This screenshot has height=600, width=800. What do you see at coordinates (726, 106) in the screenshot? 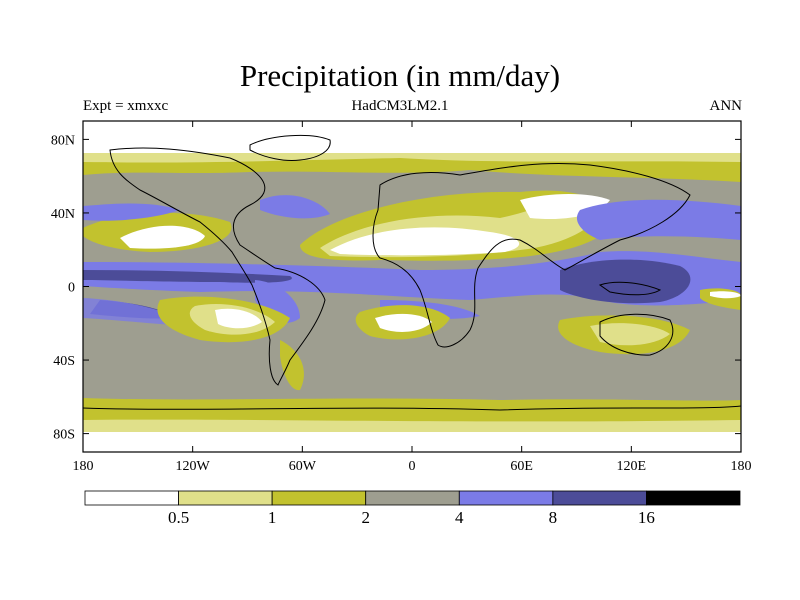
I see `season-label: ANN` at bounding box center [726, 106].